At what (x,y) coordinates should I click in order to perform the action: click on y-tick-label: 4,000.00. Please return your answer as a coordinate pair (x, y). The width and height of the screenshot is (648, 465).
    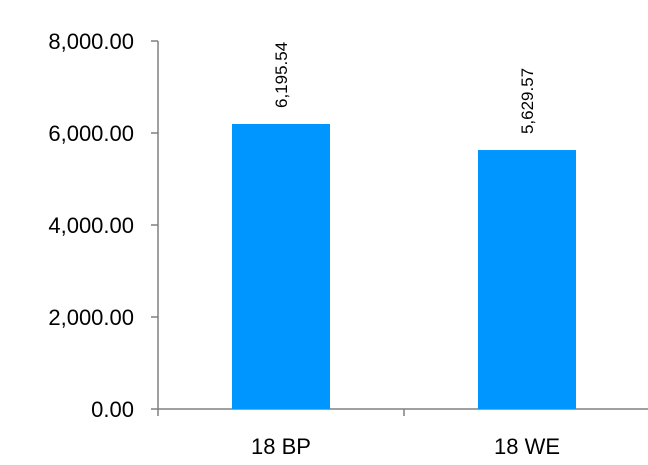
    Looking at the image, I should click on (91, 225).